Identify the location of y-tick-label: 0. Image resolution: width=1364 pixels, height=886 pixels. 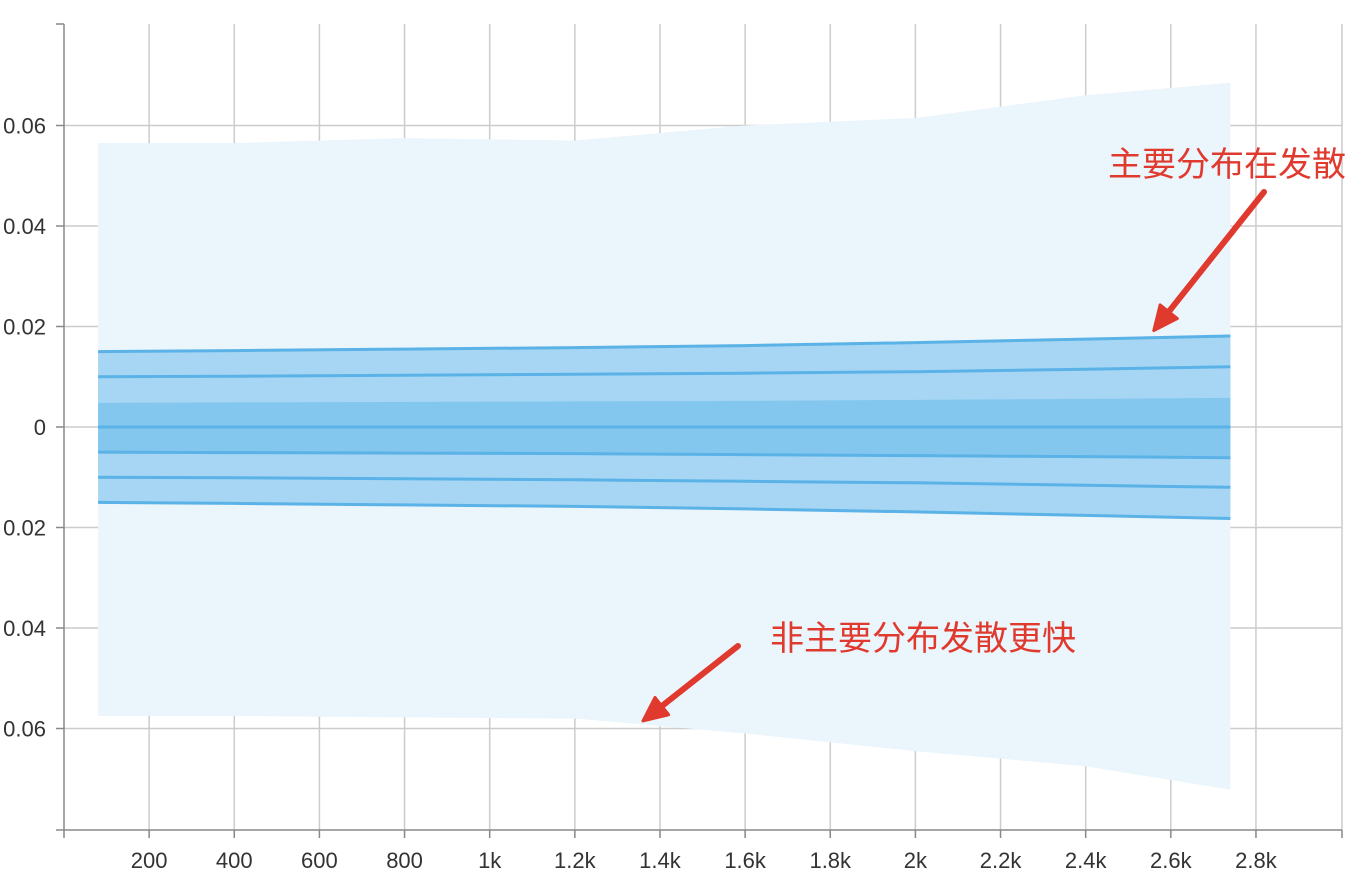
(40, 427).